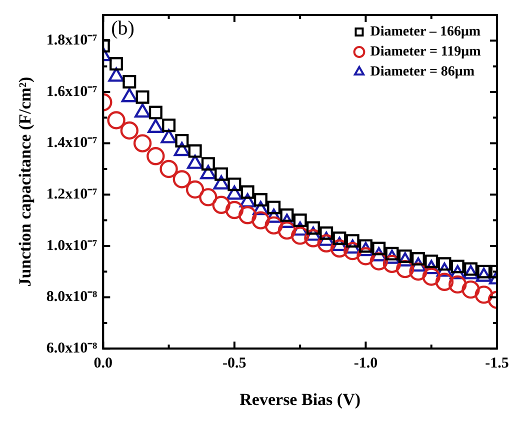 Image resolution: width=525 pixels, height=423 pixels. What do you see at coordinates (425, 32) in the screenshot?
I see `legend-label: Diameter – 166μm` at bounding box center [425, 32].